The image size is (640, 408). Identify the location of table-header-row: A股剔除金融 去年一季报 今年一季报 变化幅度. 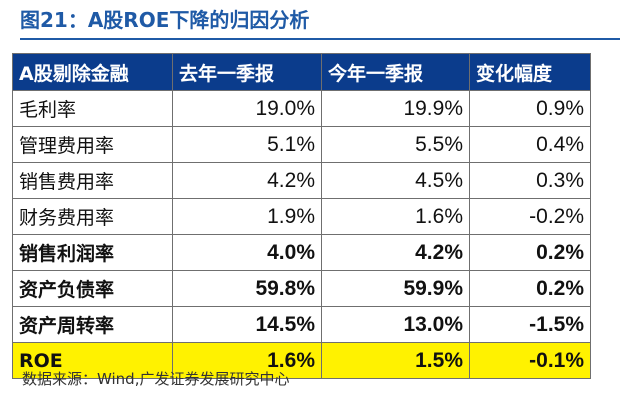
(301, 72).